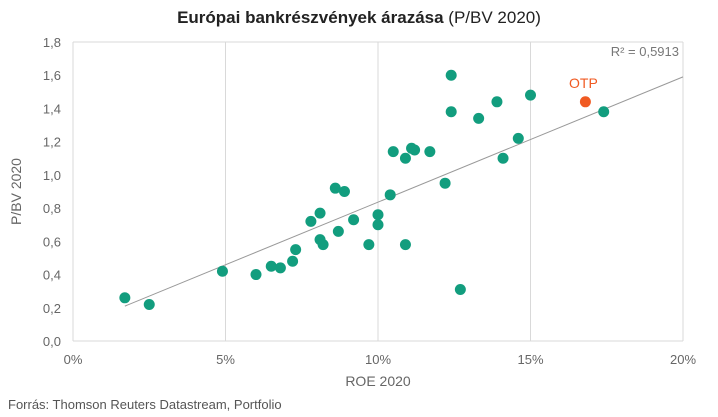 This screenshot has width=718, height=417. What do you see at coordinates (16, 191) in the screenshot?
I see `y-axis-title: P/BV 2020` at bounding box center [16, 191].